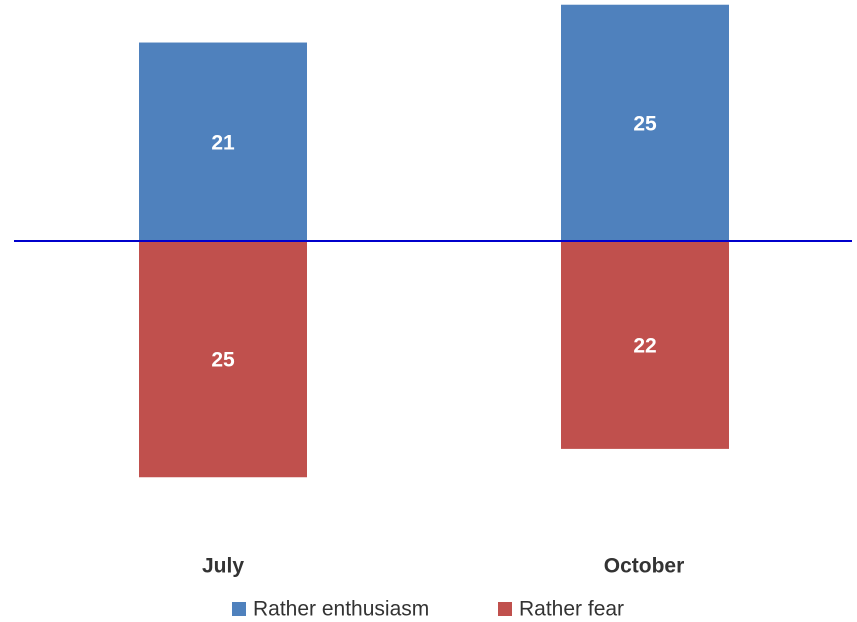 The image size is (857, 622). I want to click on x-tick-label: October, so click(644, 566).